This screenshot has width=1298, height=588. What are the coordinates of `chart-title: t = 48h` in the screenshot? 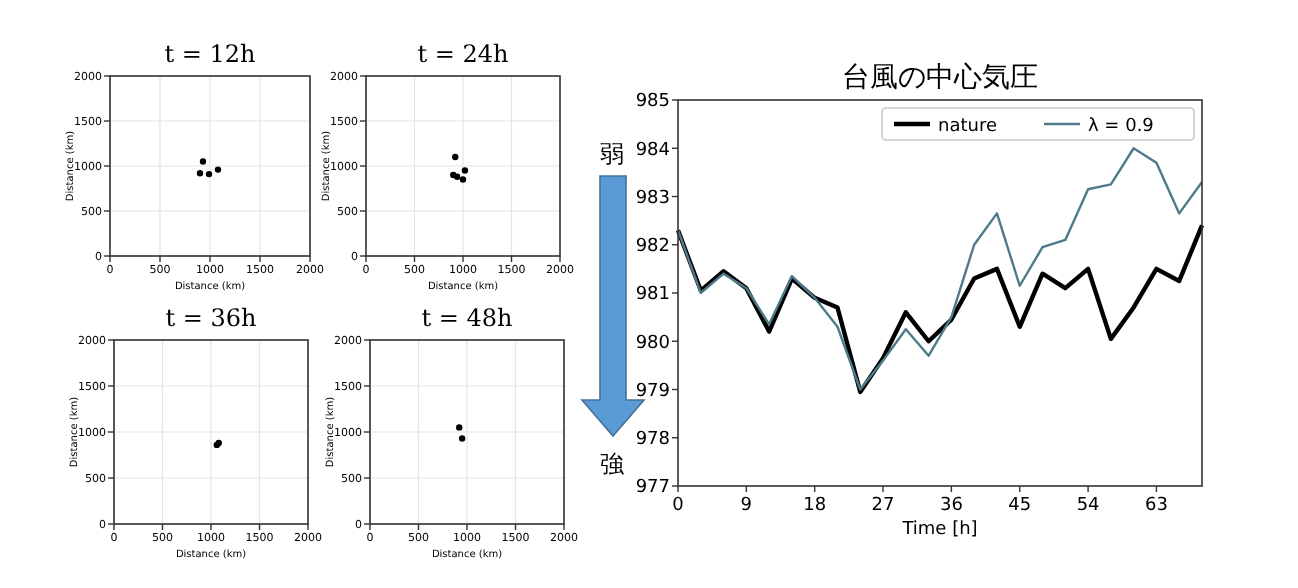 It's located at (467, 318).